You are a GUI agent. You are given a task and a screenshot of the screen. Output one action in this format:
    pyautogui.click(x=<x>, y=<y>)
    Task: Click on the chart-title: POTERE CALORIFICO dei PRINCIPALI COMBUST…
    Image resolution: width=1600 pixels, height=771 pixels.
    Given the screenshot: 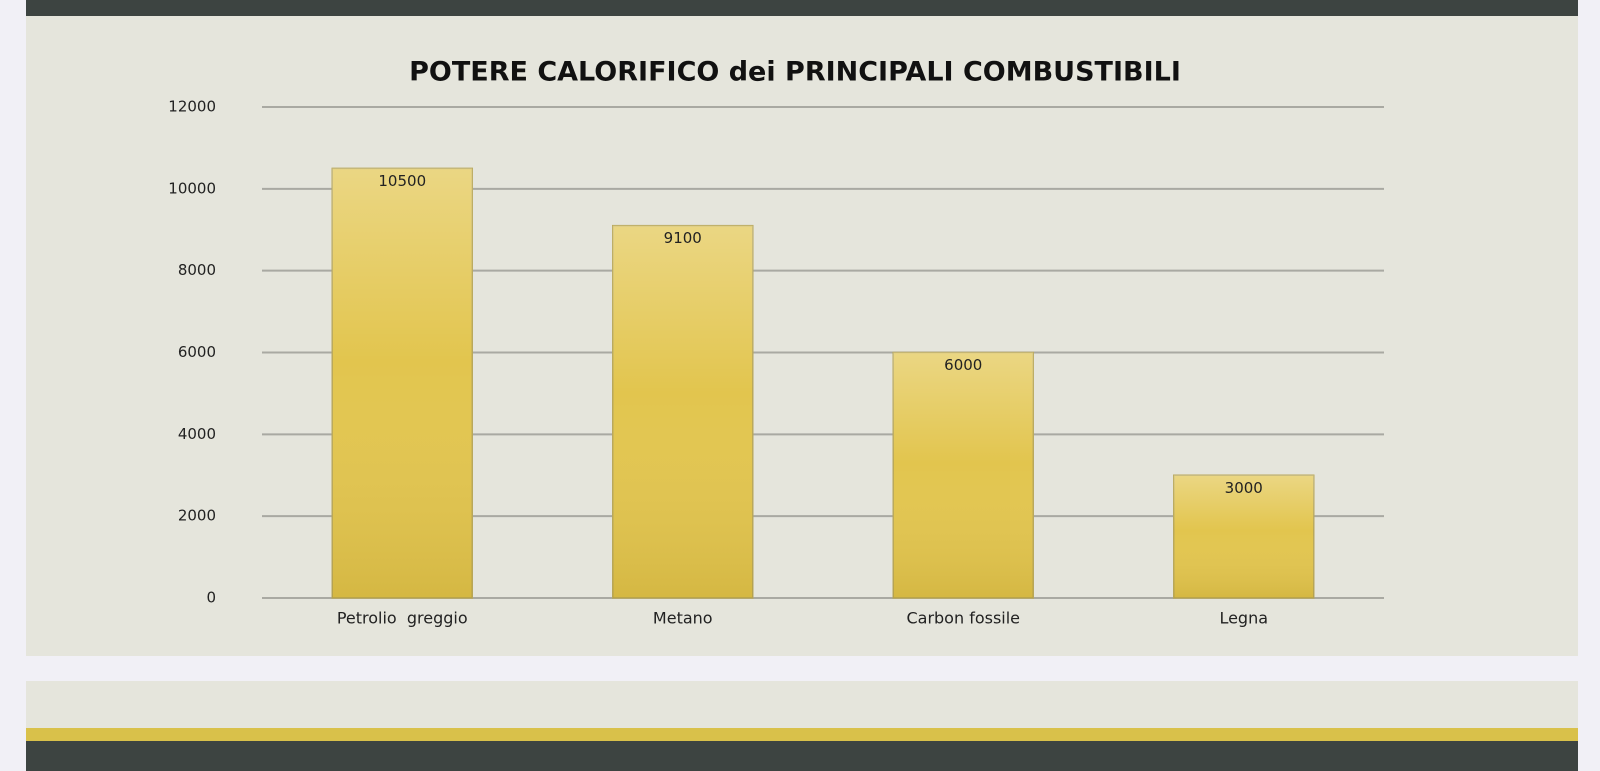 What is the action you would take?
    pyautogui.click(x=795, y=72)
    